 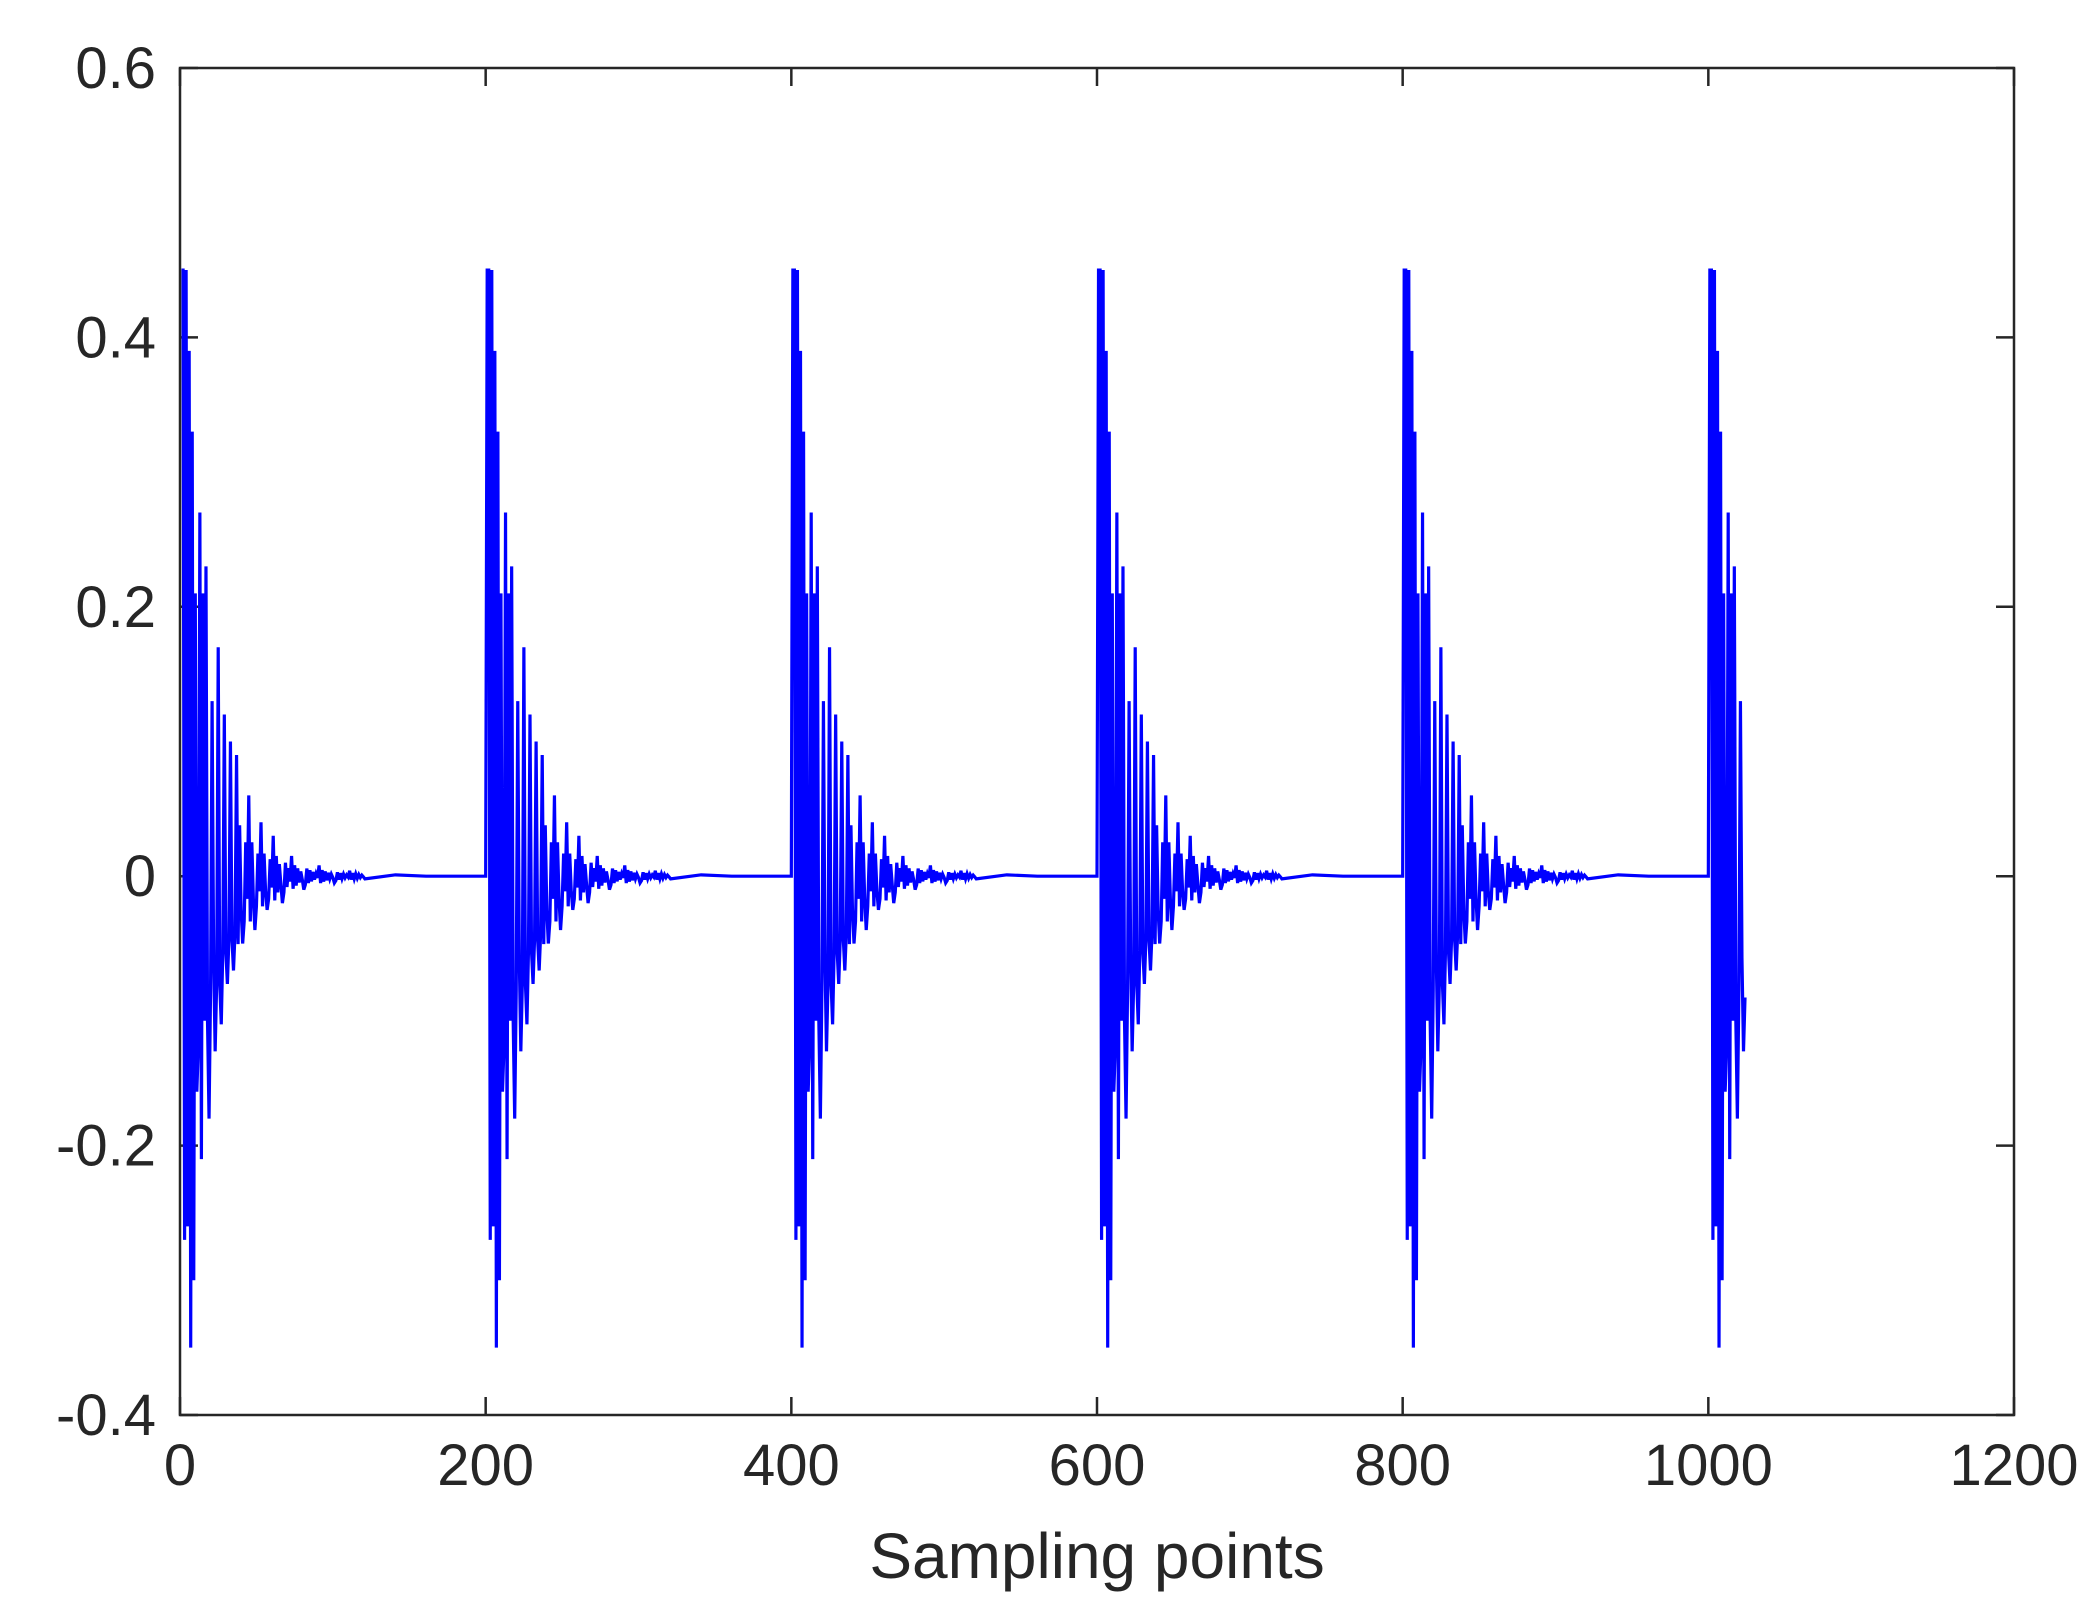 I want to click on x-tick-label: 0, so click(x=180, y=1465).